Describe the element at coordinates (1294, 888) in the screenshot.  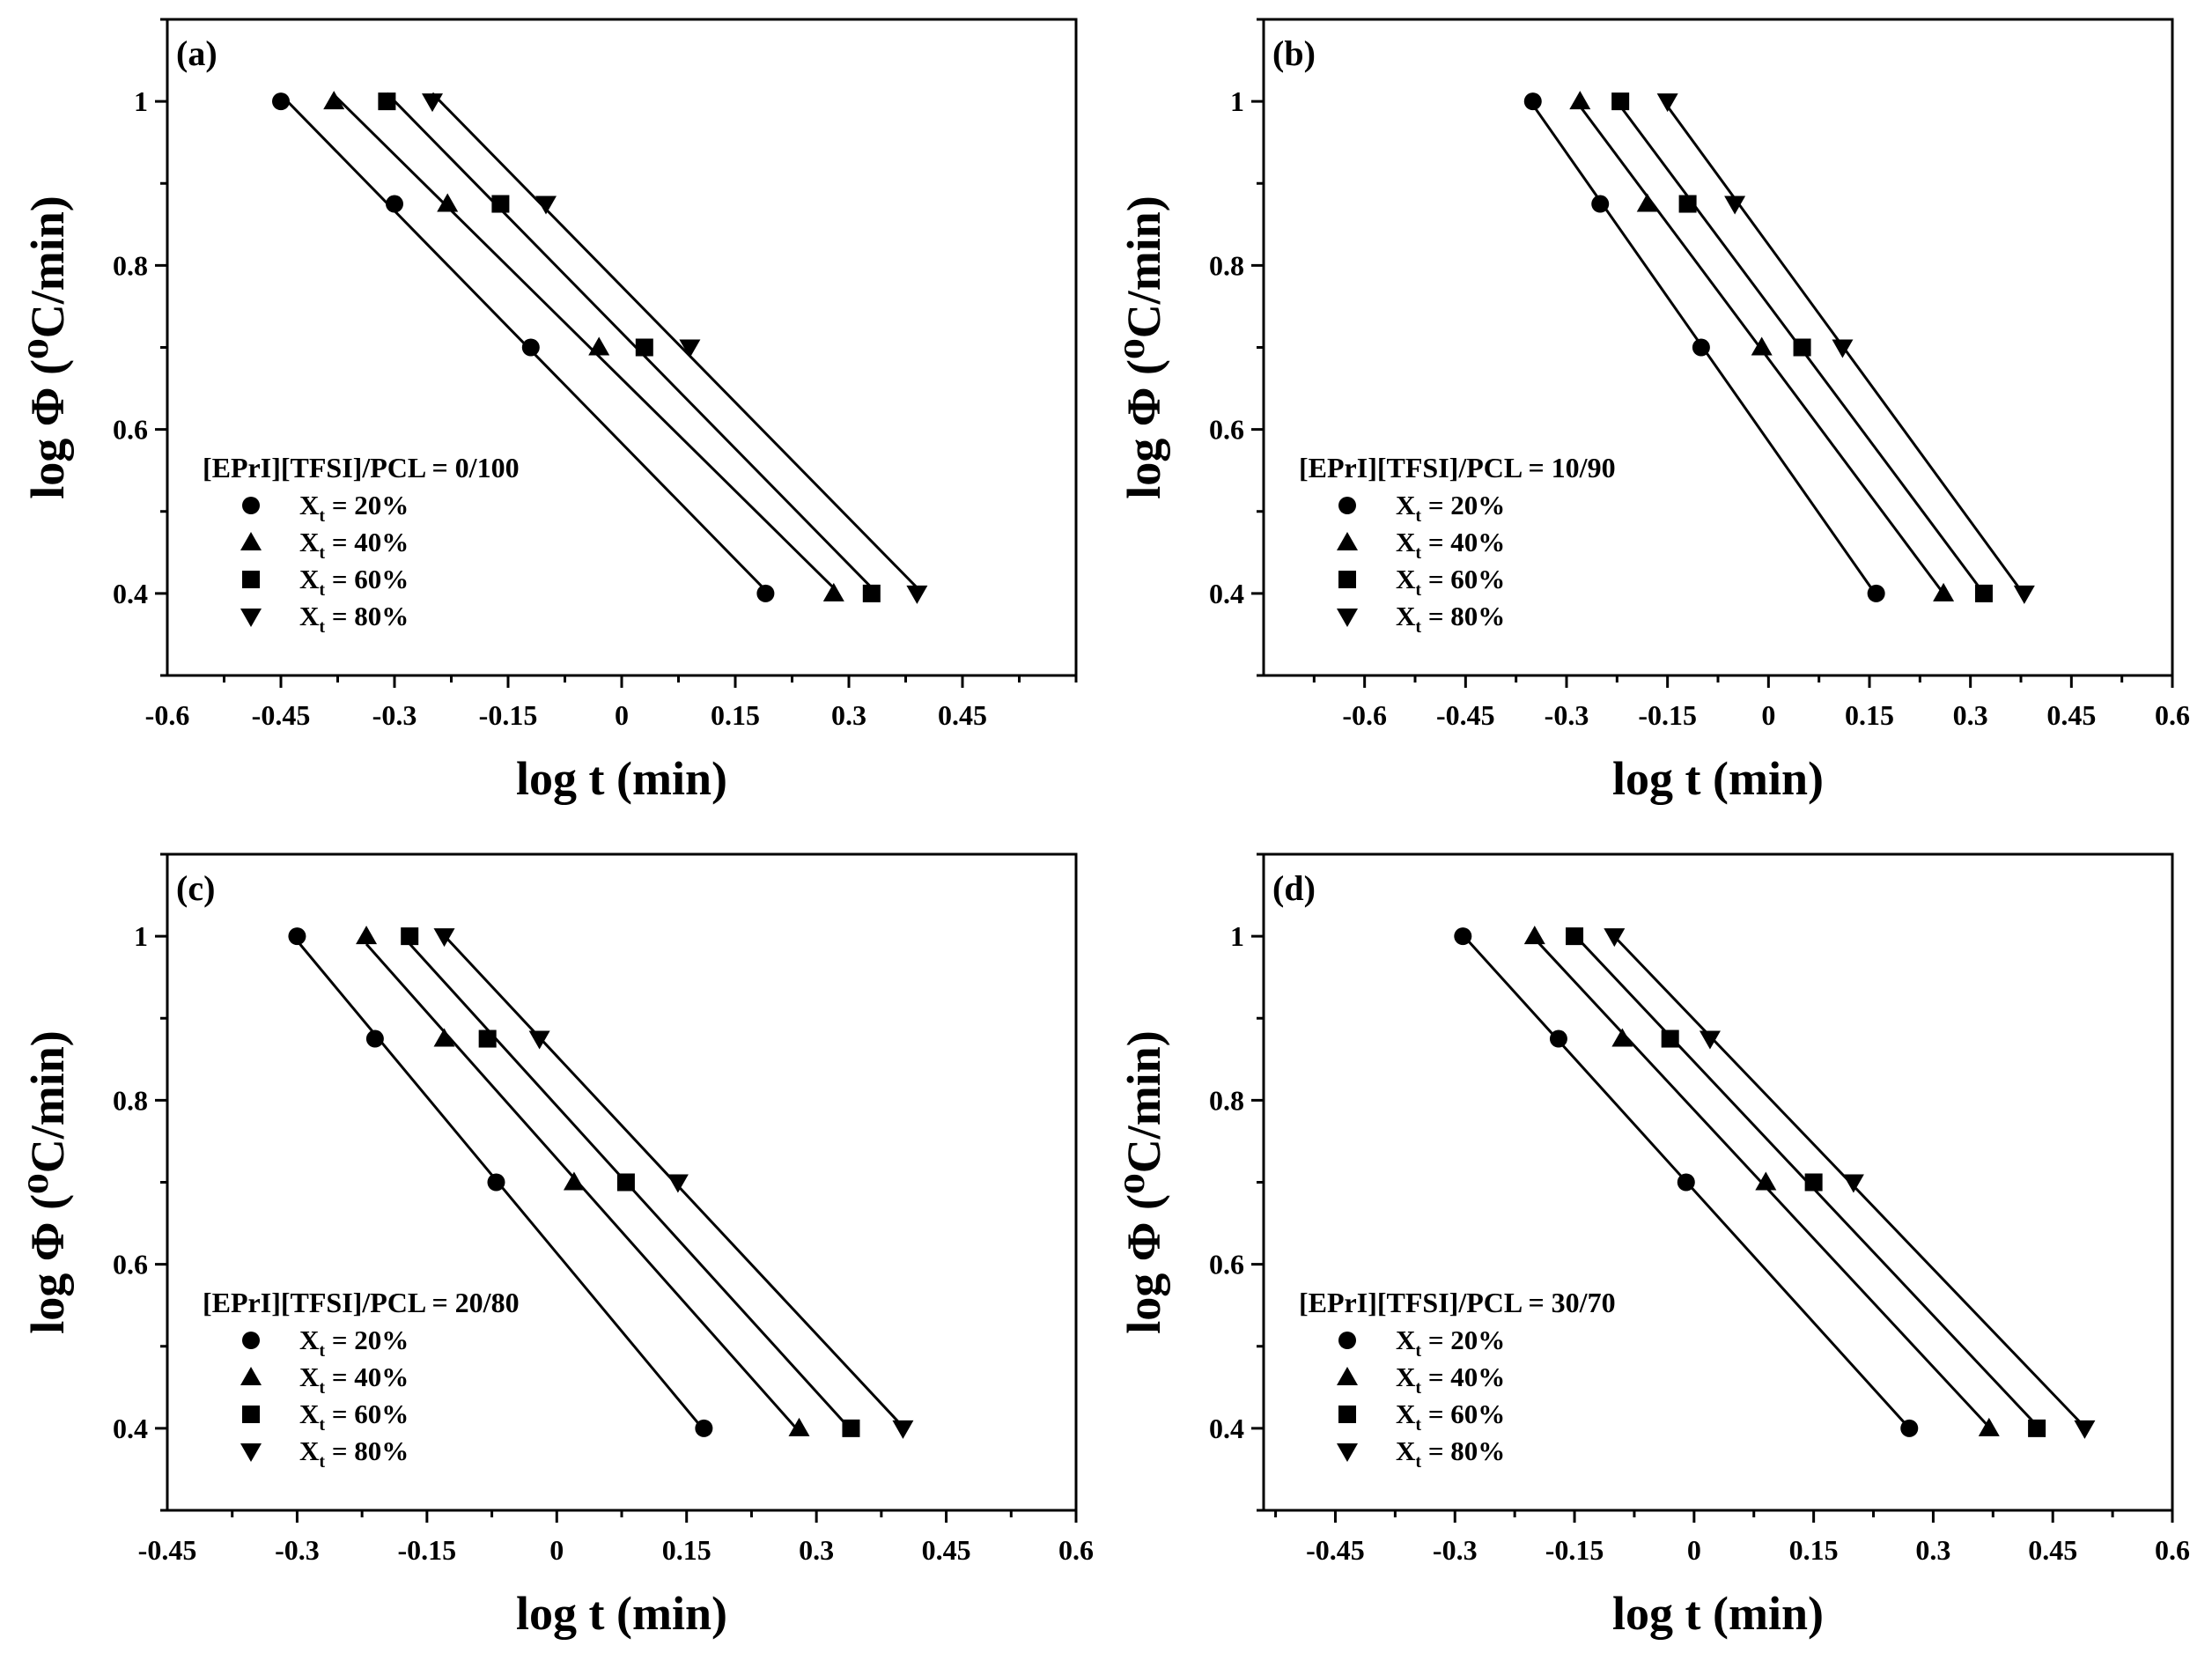
I see `panel-label: (d)` at that location.